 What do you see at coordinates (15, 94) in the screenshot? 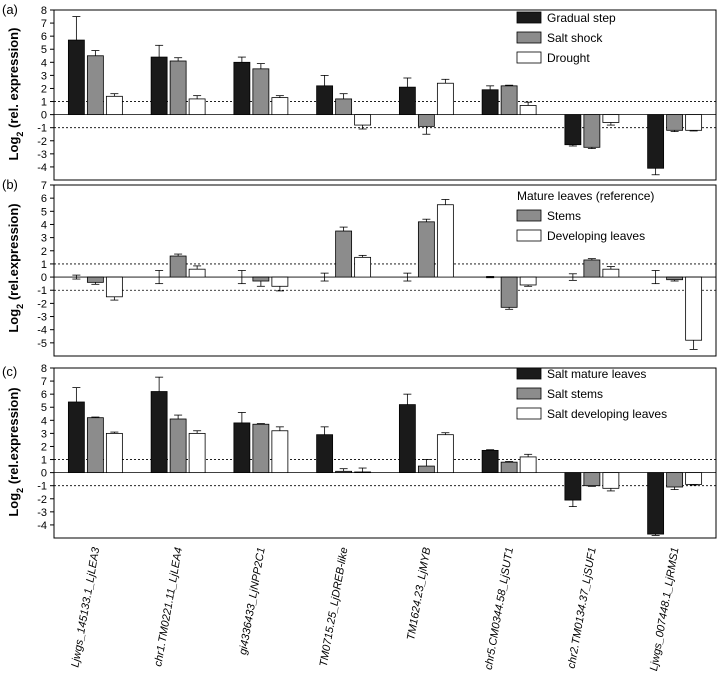
I see `panel-a-y-axis-label: Log2 (rel. expression)` at bounding box center [15, 94].